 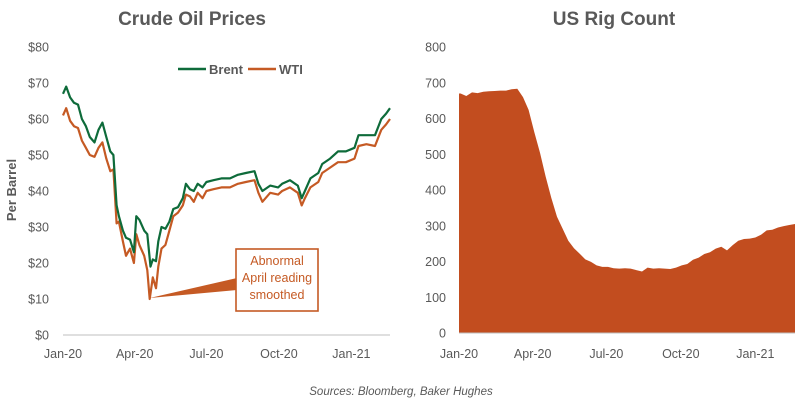 I want to click on oil-x-tick-label: Jul-20, so click(x=206, y=354).